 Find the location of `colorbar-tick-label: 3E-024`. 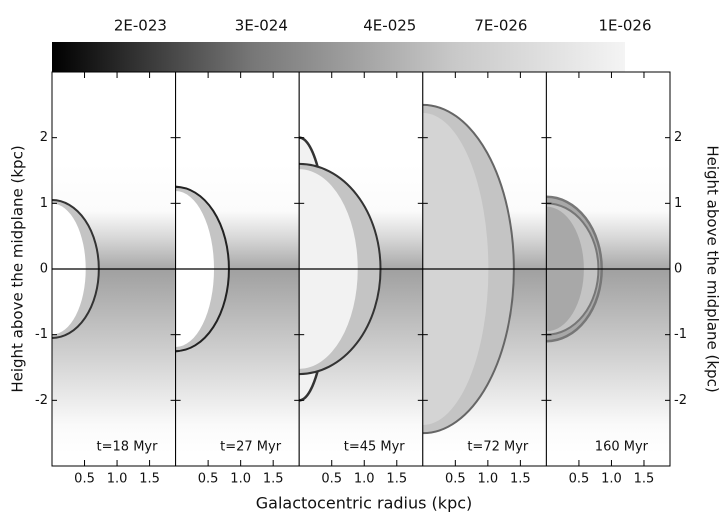

colorbar-tick-label: 3E-024 is located at coordinates (261, 26).